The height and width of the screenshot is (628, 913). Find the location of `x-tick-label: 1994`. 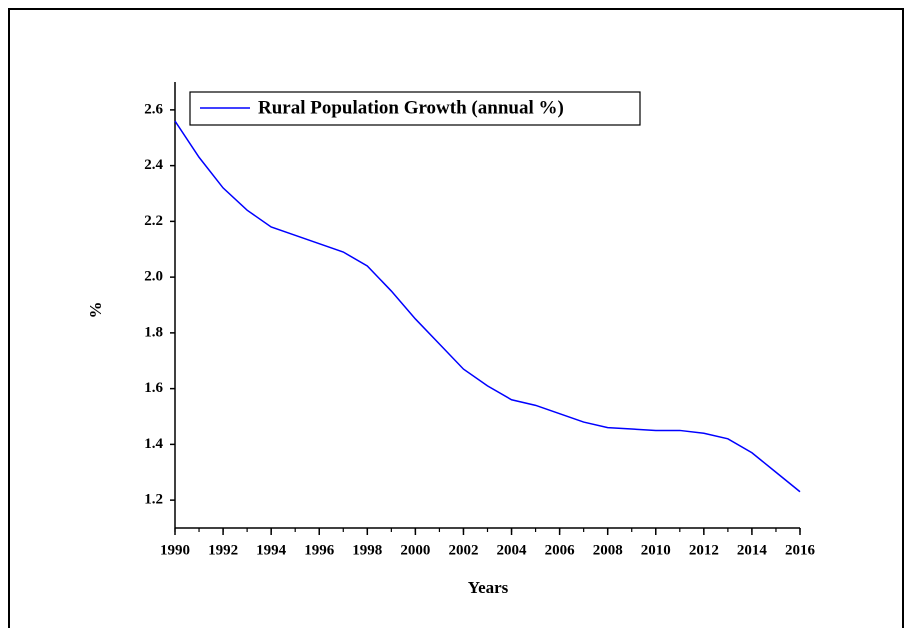

x-tick-label: 1994 is located at coordinates (271, 550).